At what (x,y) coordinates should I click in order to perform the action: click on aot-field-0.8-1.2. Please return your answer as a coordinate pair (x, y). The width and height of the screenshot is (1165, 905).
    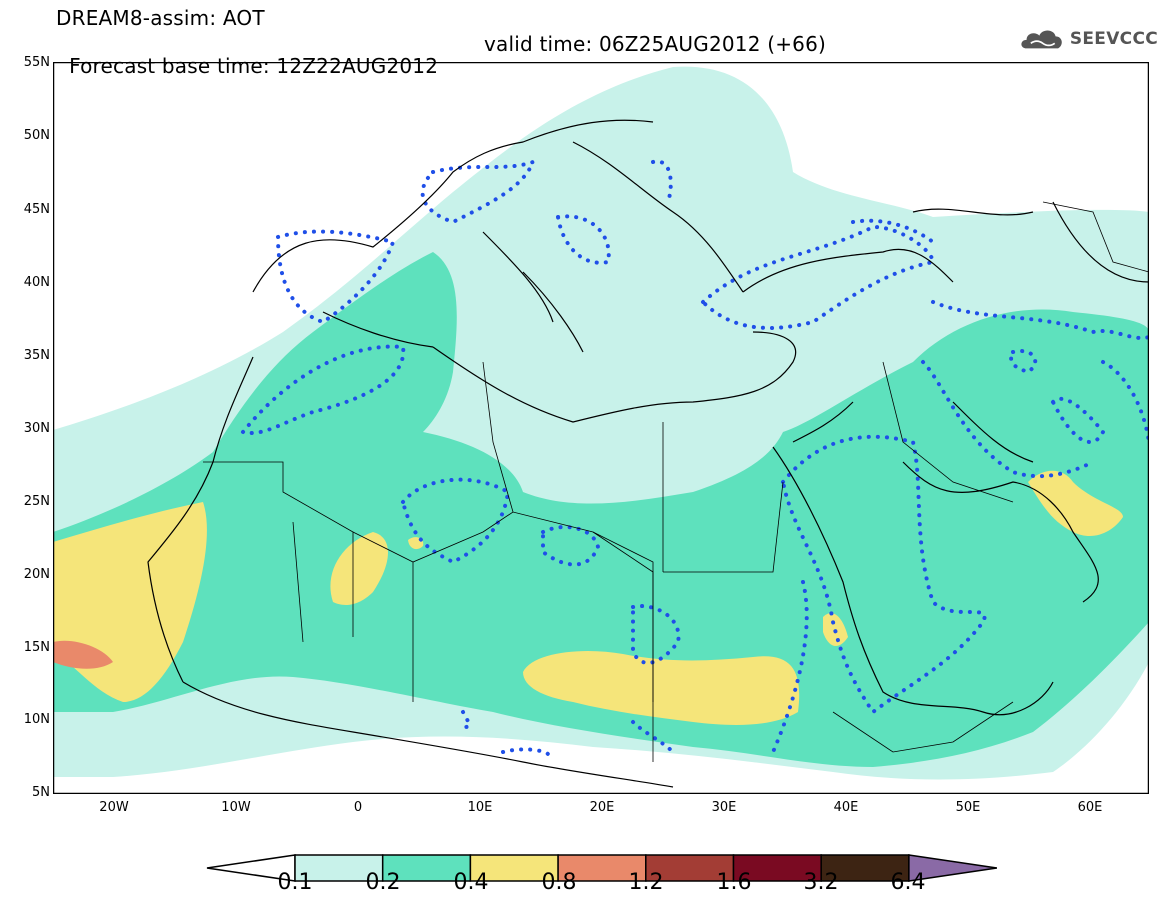
    Looking at the image, I should click on (83, 654).